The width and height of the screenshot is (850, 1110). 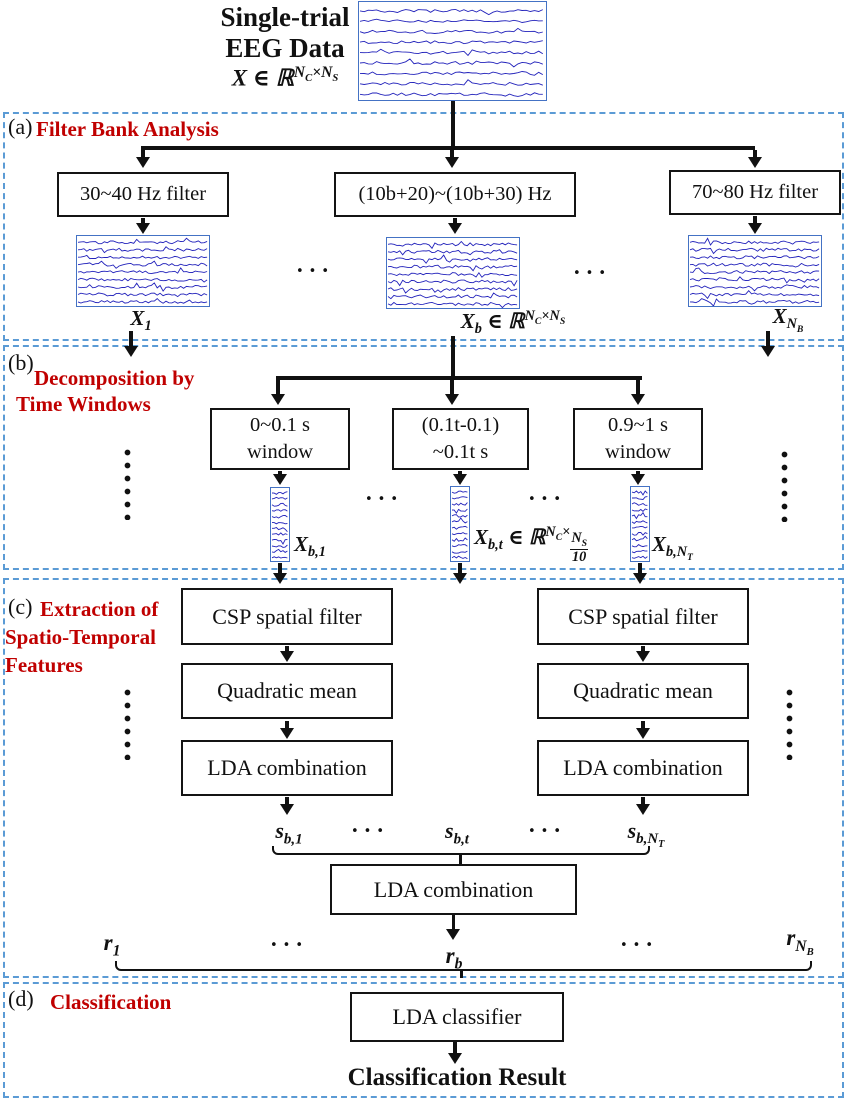 What do you see at coordinates (44, 665) in the screenshot?
I see `section-c-title-line3: Features` at bounding box center [44, 665].